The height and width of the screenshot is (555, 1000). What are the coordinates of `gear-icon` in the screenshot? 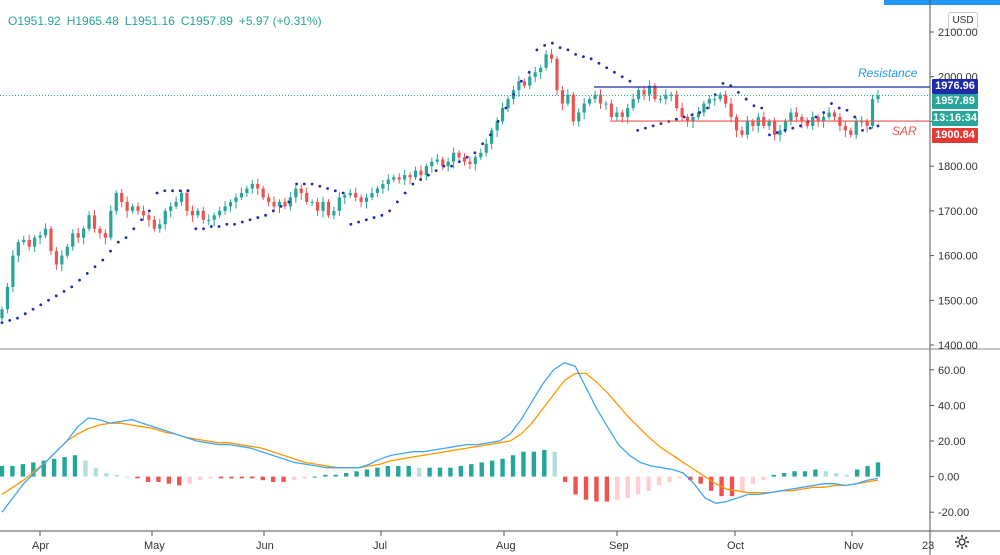 It's located at (962, 542).